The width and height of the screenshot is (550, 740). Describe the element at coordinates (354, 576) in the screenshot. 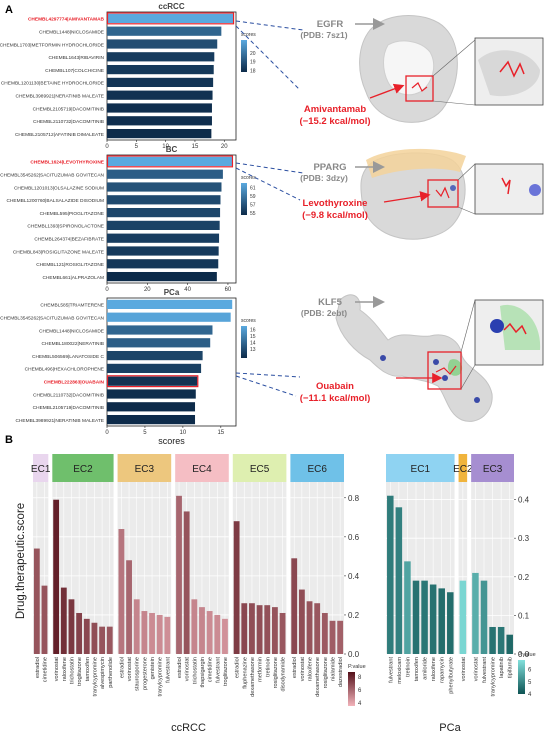

I see `y-tick-label: 0.4` at that location.